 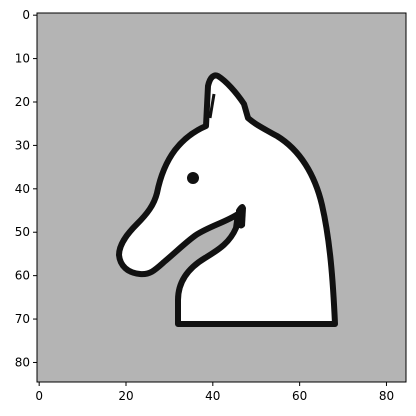 I want to click on y-tick-label: 60, so click(x=22, y=276).